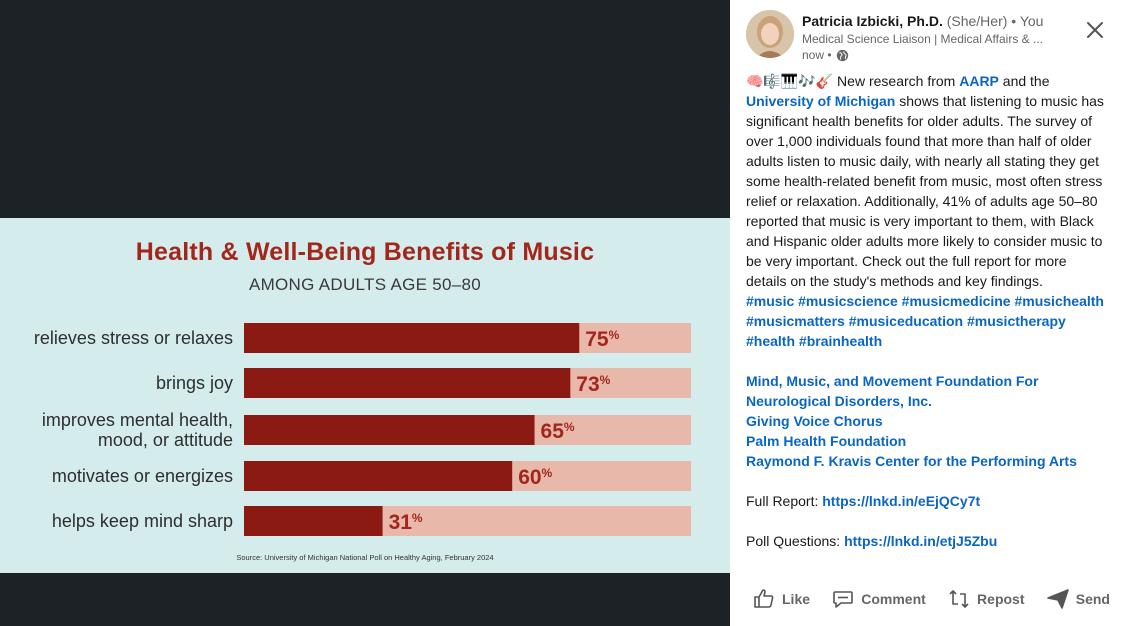 This screenshot has height=626, width=1125. What do you see at coordinates (365, 284) in the screenshot?
I see `infographic-subtitle: AMONG ADULTS AGE 50–80` at bounding box center [365, 284].